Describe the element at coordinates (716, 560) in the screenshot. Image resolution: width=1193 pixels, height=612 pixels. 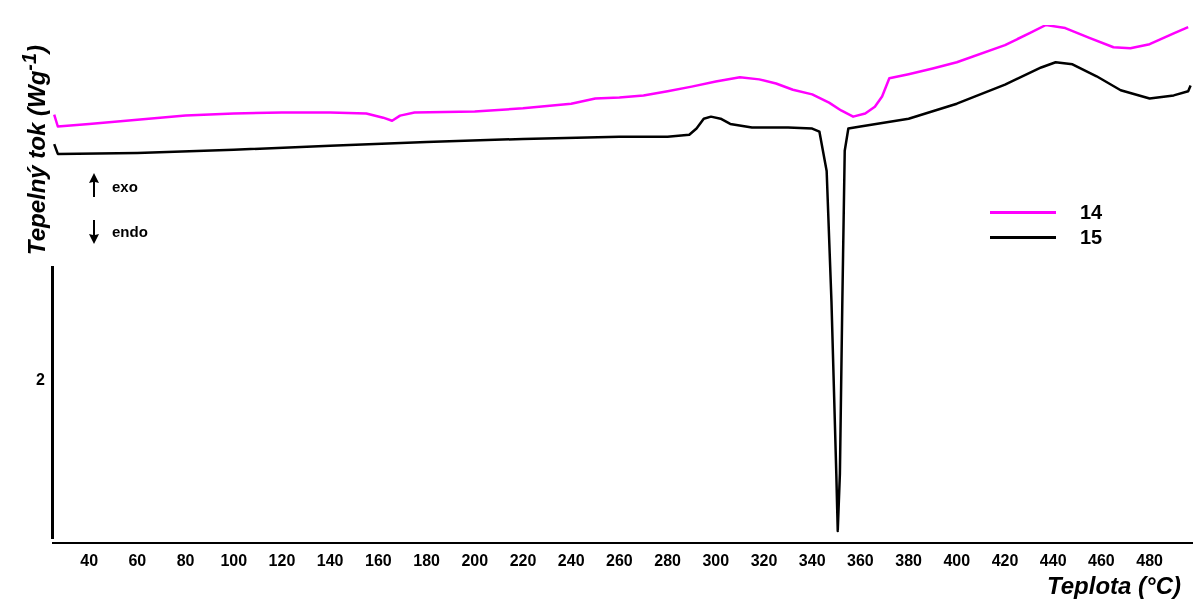
I see `x-tick-label: 300` at that location.